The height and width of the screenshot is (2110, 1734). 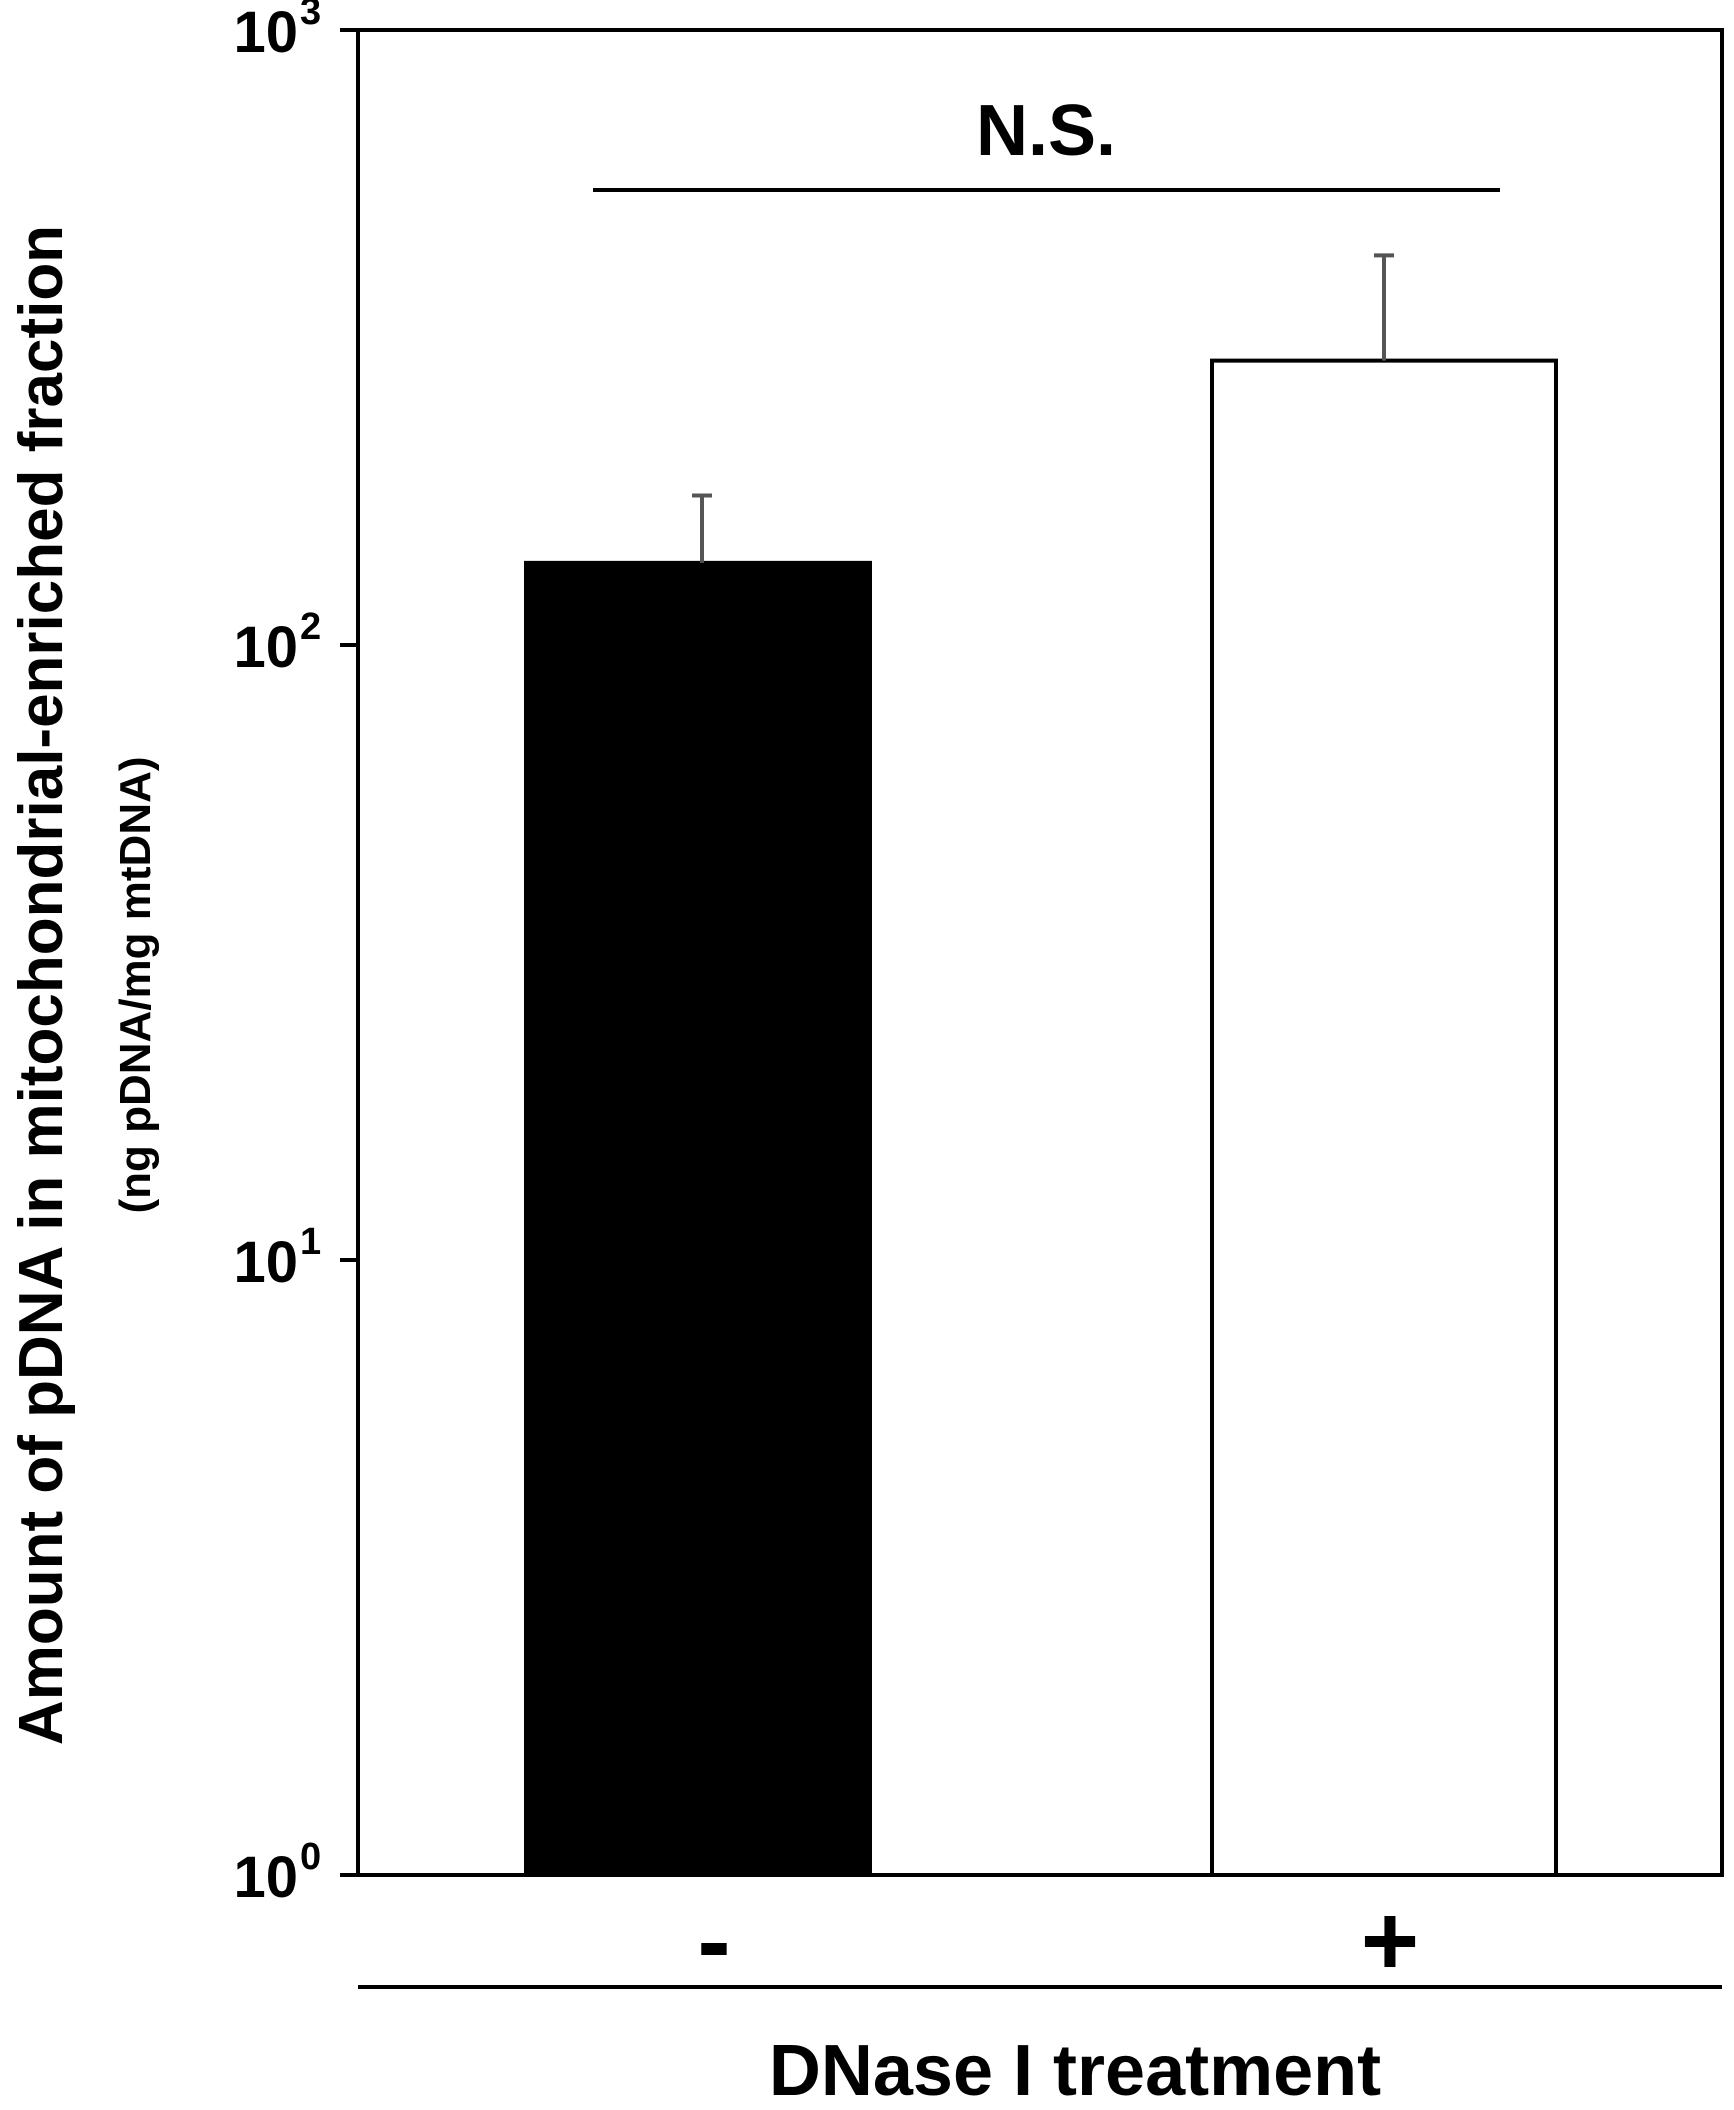 I want to click on x-axis-title: DNase I treatment, so click(x=1075, y=2070).